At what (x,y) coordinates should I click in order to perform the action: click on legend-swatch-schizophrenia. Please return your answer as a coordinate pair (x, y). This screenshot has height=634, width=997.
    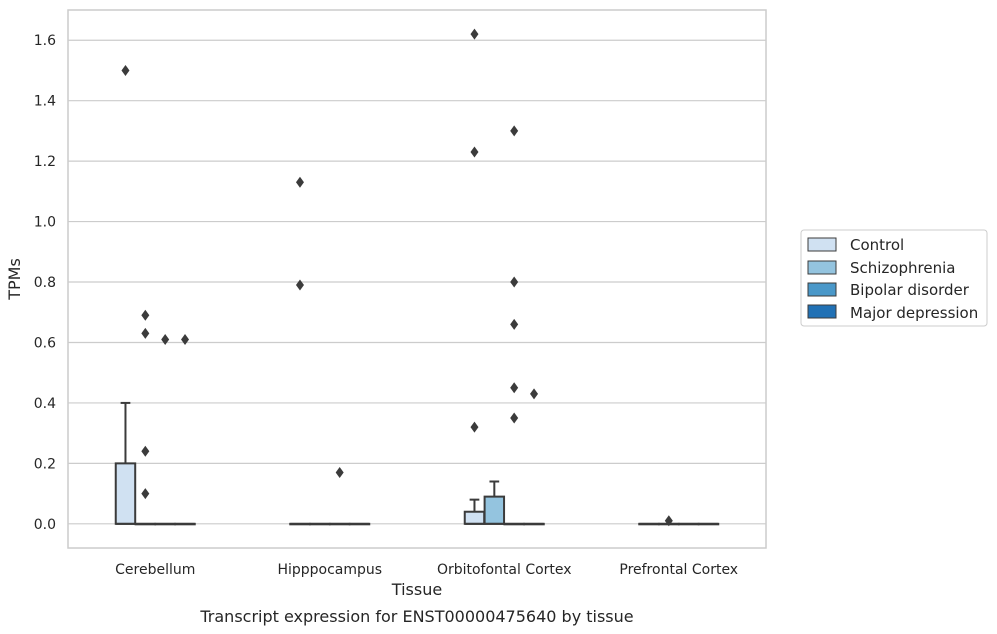
    Looking at the image, I should click on (822, 267).